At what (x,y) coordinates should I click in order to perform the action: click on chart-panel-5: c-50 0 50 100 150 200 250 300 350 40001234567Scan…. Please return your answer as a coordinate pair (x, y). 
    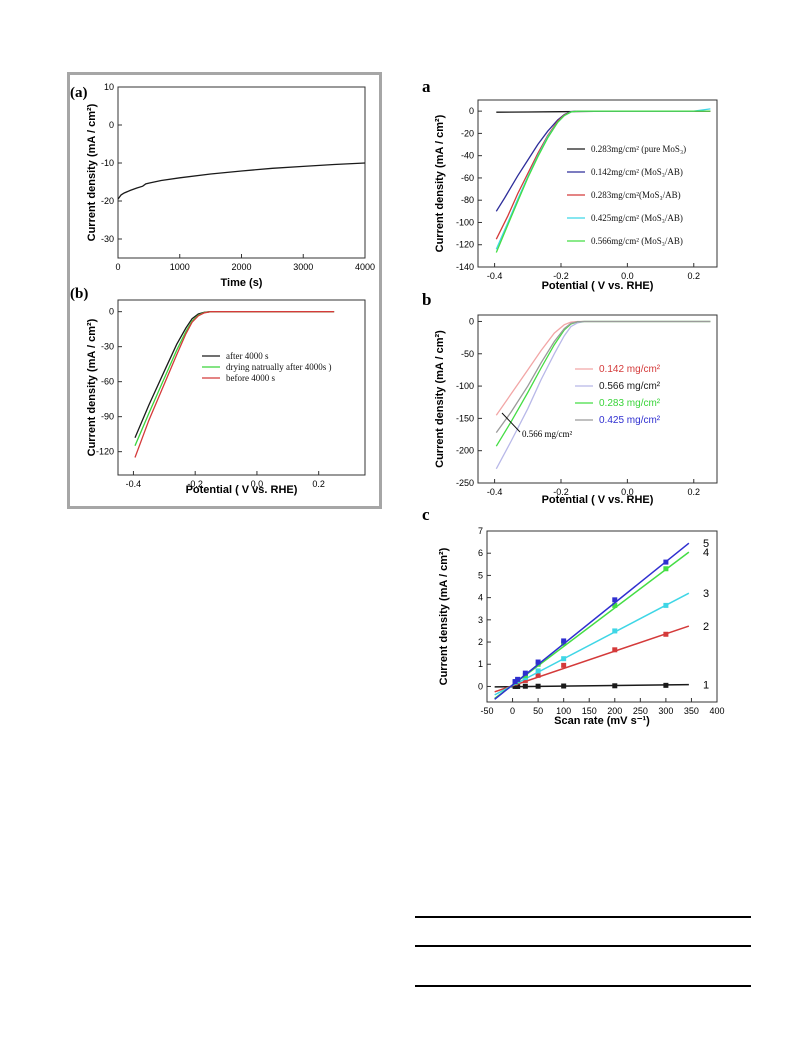
    Looking at the image, I should click on (573, 616).